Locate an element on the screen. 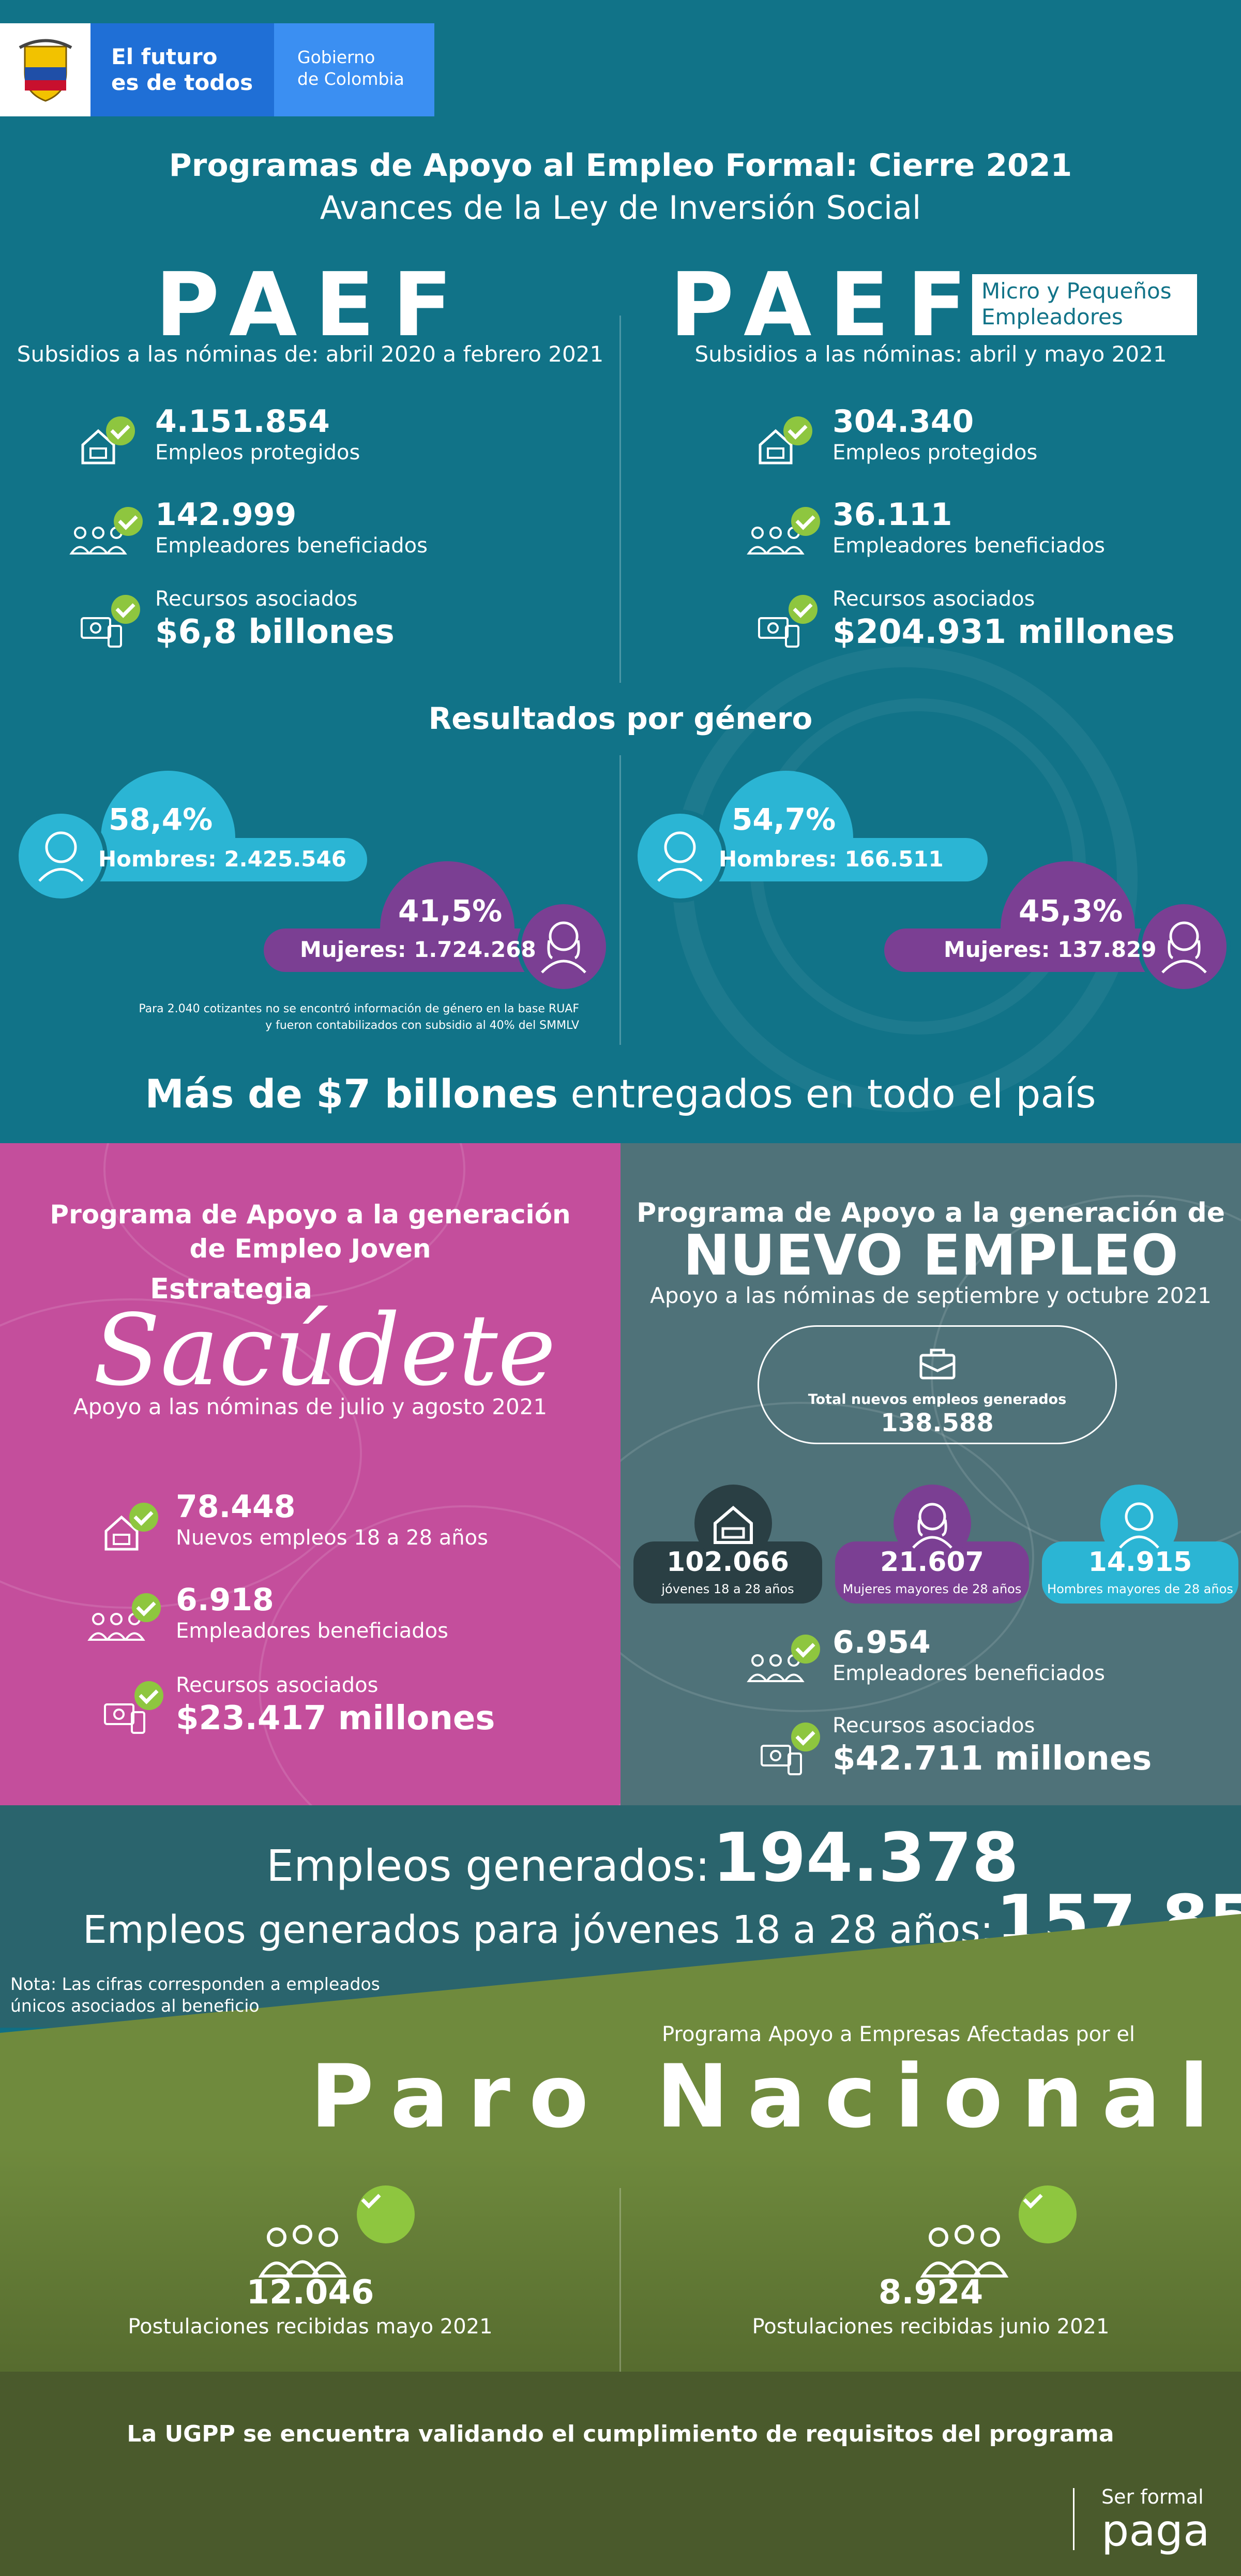  joven-empleos-num: 78.448 is located at coordinates (236, 1507).